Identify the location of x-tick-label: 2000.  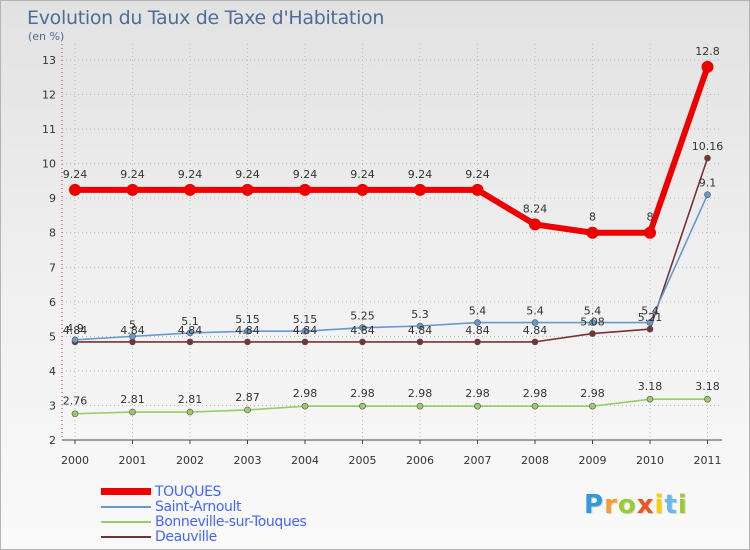
(75, 460).